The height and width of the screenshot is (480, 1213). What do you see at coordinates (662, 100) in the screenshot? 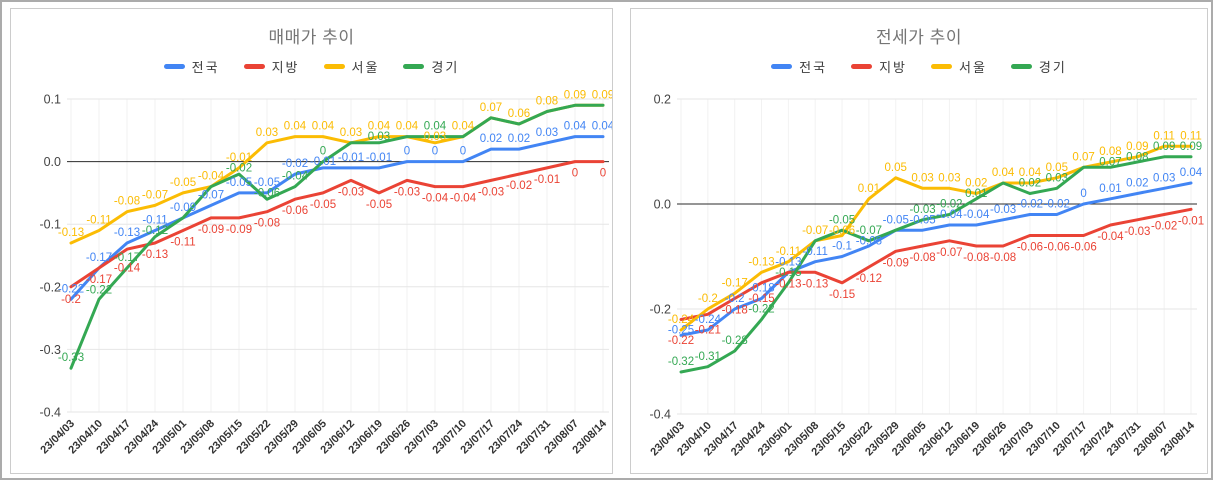
I see `svg-text: 0.2` at bounding box center [662, 100].